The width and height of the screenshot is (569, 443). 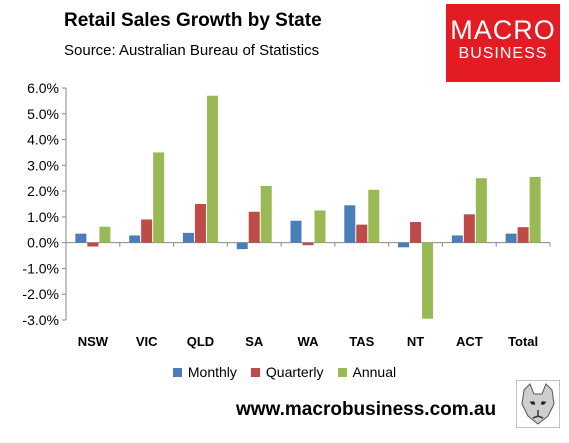 I want to click on y-tick-label: 6.0%, so click(x=43, y=88).